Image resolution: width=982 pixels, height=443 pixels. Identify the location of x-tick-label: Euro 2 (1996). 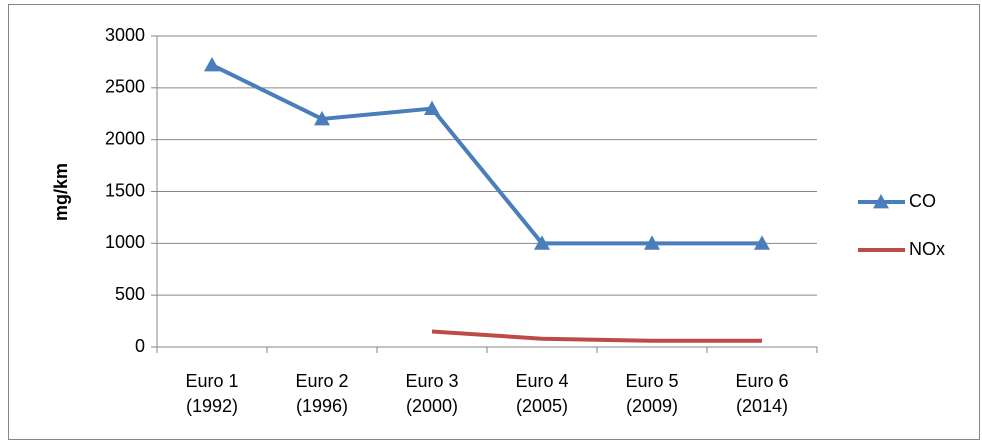
(322, 393).